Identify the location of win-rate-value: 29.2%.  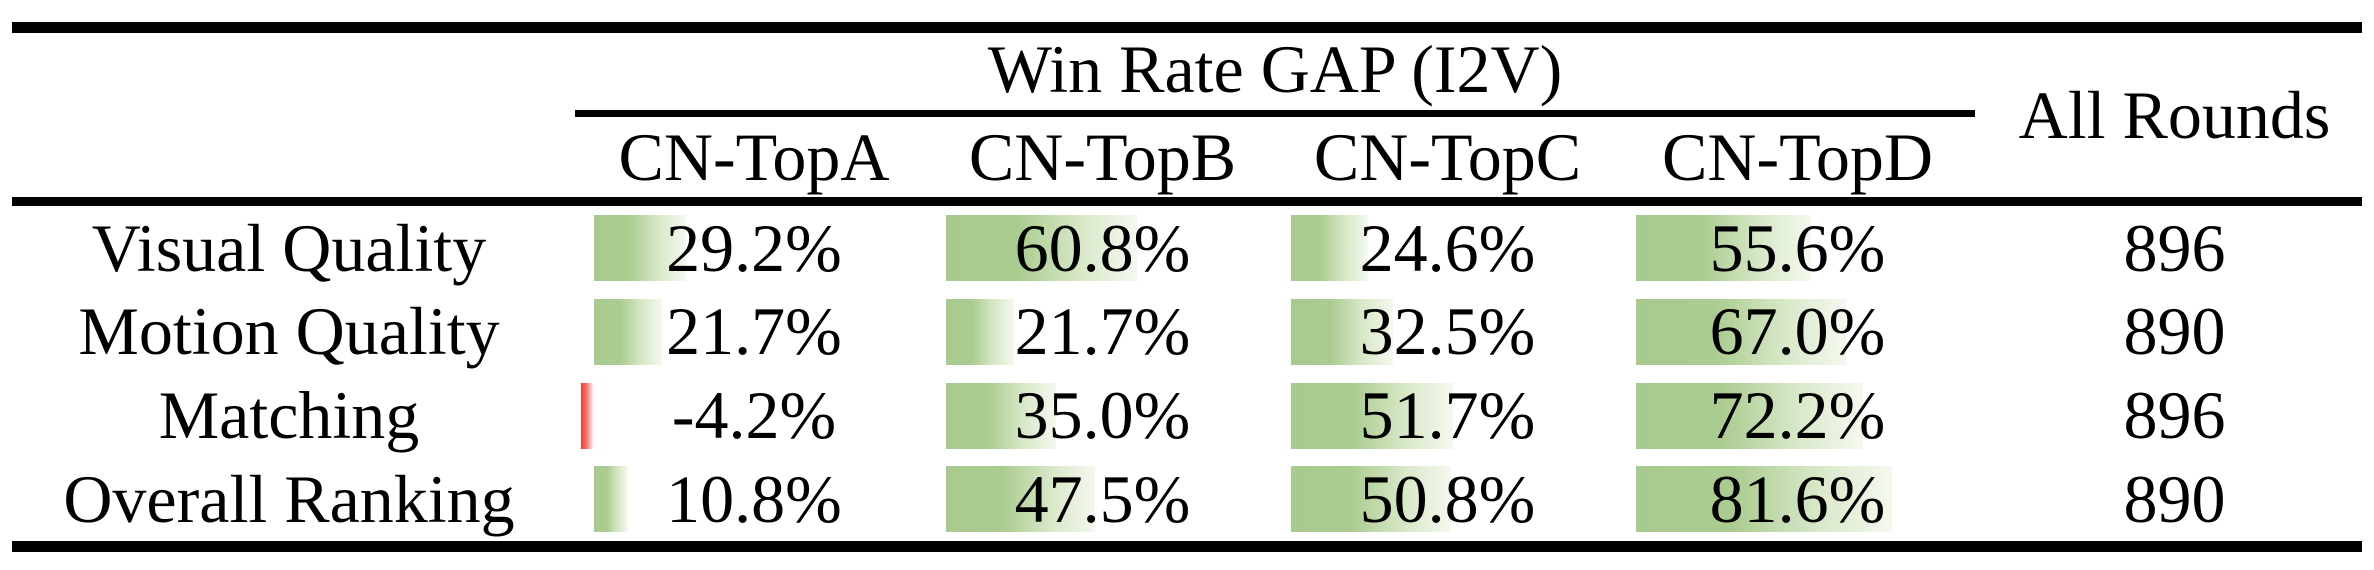
(754, 247).